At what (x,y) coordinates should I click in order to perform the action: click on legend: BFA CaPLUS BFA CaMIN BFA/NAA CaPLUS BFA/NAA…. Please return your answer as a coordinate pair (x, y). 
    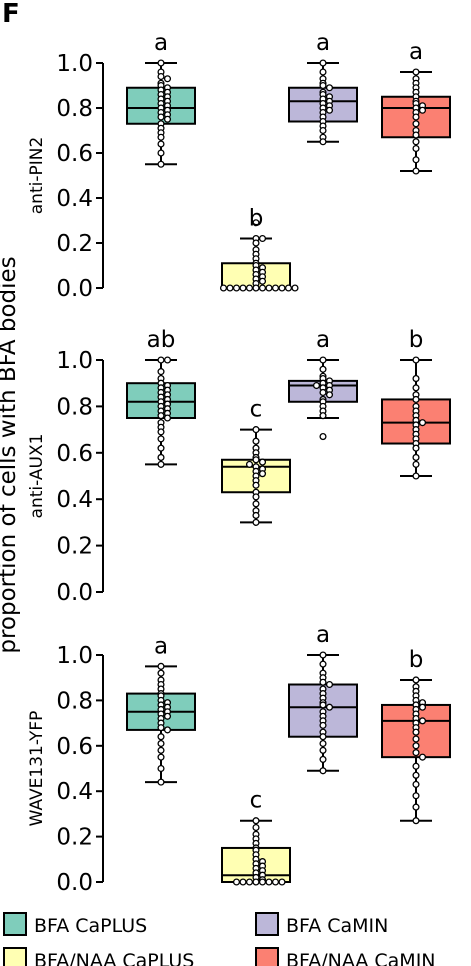
    Looking at the image, I should click on (219, 939).